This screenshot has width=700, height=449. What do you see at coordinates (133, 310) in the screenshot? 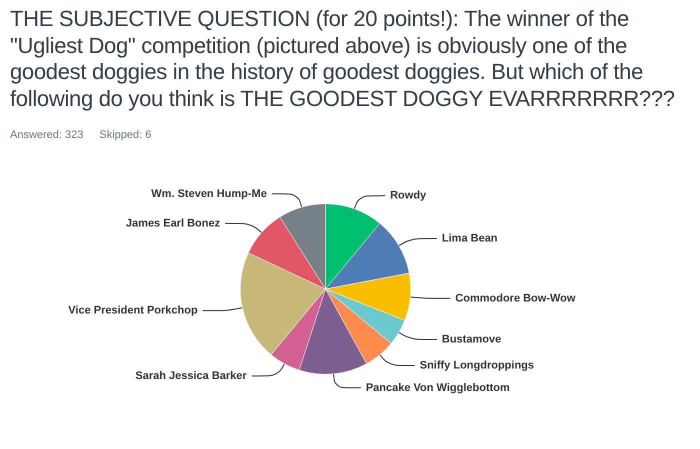
I see `slice-label: Vice President Porkchop` at bounding box center [133, 310].